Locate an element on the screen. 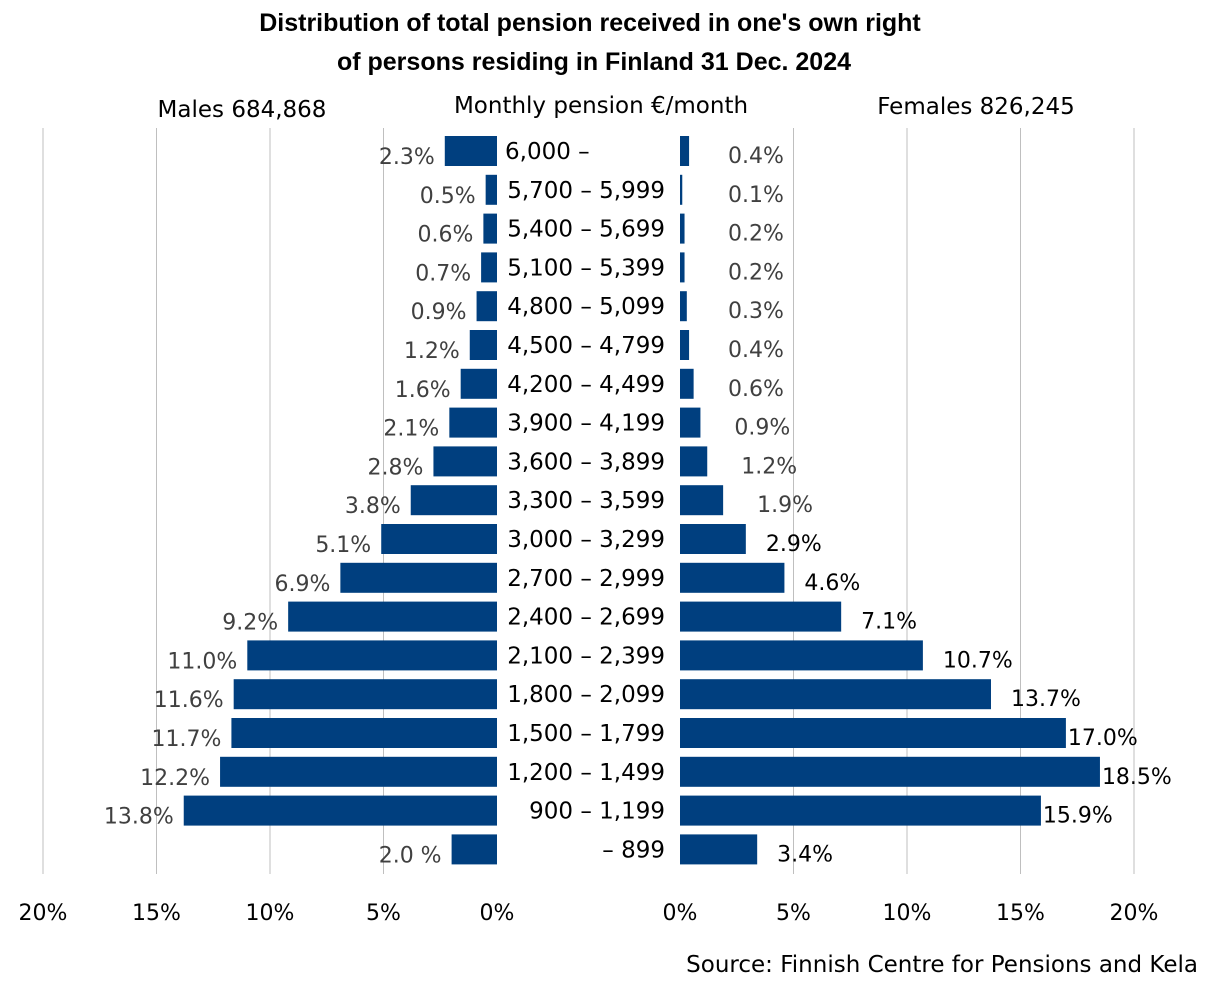 The width and height of the screenshot is (1232, 982). category-label: 900 – 1,199 is located at coordinates (597, 812).